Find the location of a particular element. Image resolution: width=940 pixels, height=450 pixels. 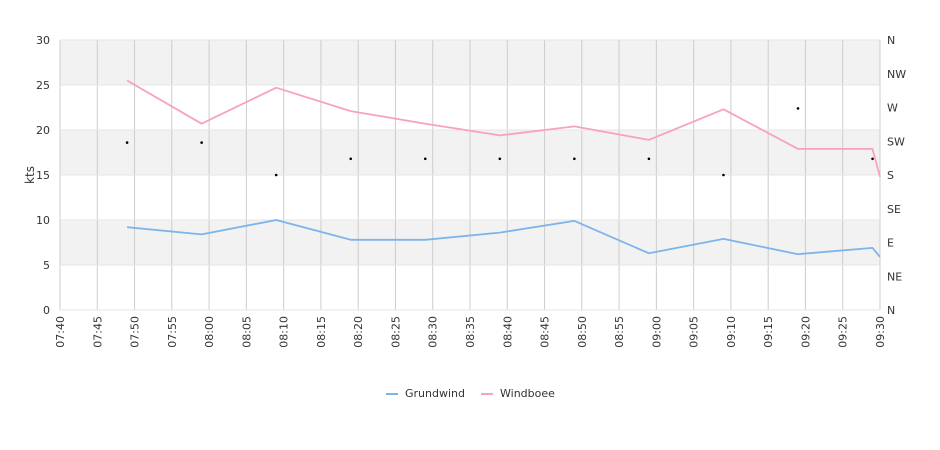

x-tick-label: 07:40 is located at coordinates (60, 332).